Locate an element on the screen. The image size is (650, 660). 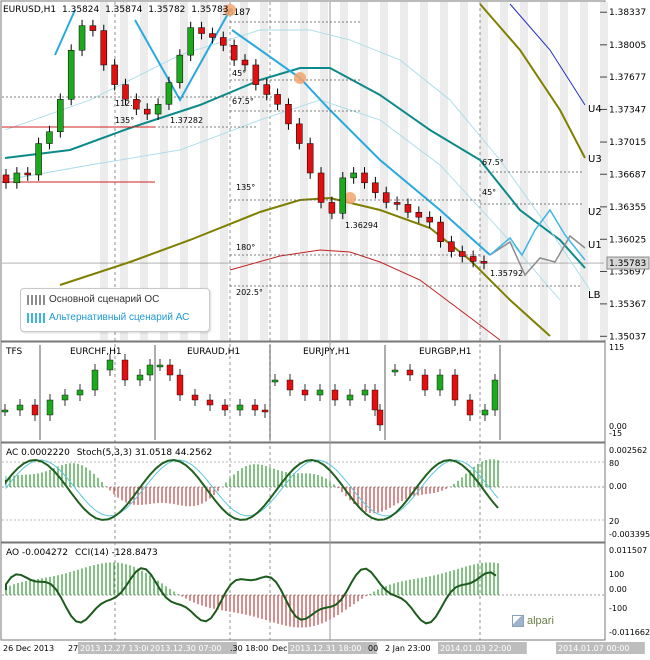
band-label-u4: U4 is located at coordinates (595, 109).